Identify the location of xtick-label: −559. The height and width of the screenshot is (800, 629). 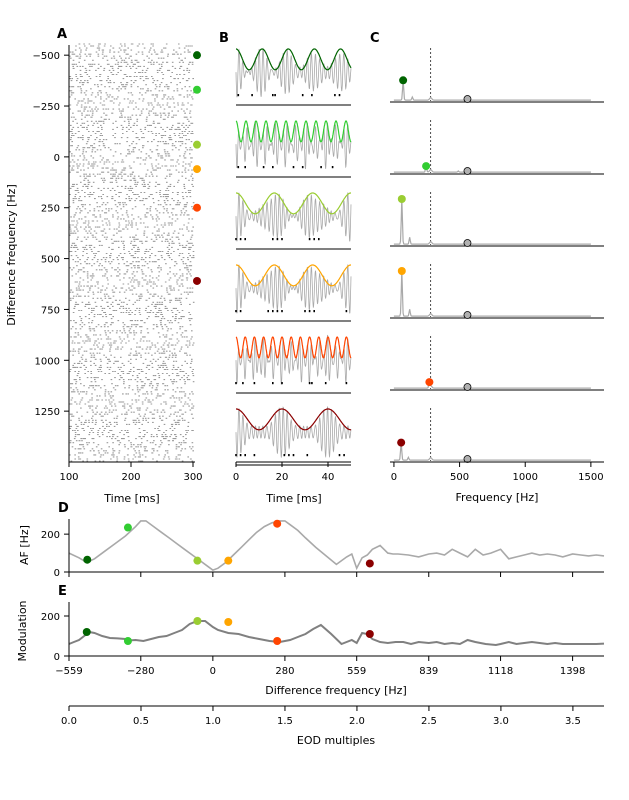
(68, 671).